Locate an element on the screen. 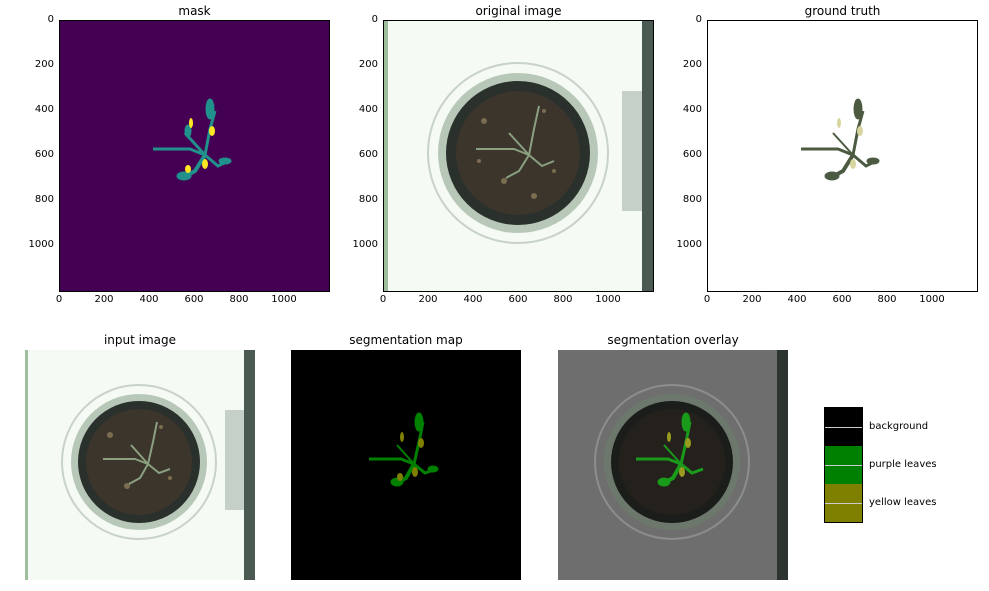 This screenshot has height=591, width=989. segmentation-map is located at coordinates (406, 465).